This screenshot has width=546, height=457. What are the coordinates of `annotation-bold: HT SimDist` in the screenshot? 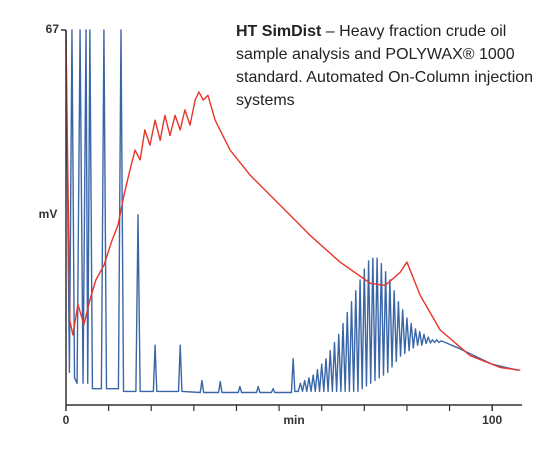 It's located at (279, 31).